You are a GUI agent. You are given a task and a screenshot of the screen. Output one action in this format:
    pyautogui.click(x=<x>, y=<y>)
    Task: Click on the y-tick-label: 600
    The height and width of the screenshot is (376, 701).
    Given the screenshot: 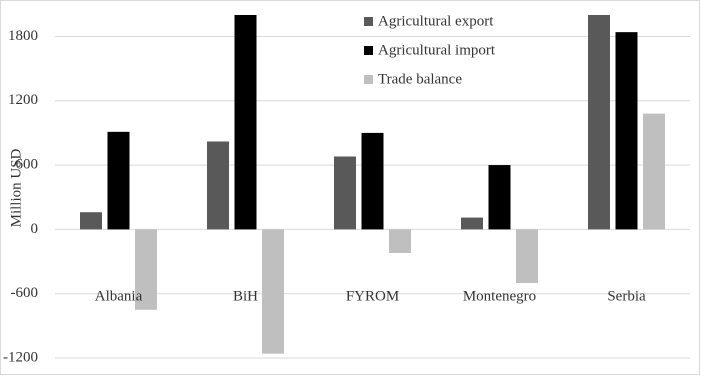 What is the action you would take?
    pyautogui.click(x=27, y=165)
    